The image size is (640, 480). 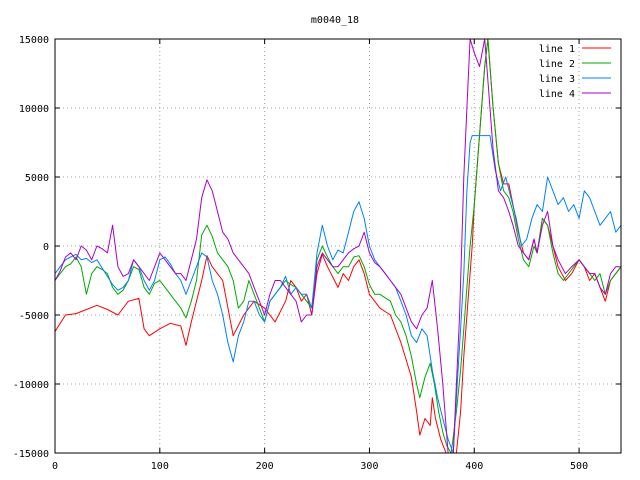 What do you see at coordinates (46, 247) in the screenshot?
I see `y-tick-label: 0` at bounding box center [46, 247].